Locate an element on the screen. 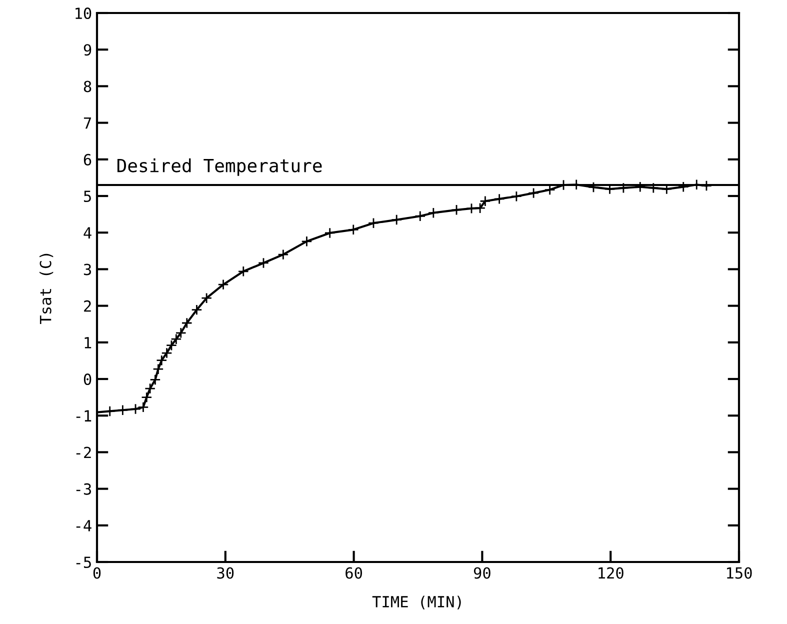  y-tick-label: -2 is located at coordinates (83, 452).